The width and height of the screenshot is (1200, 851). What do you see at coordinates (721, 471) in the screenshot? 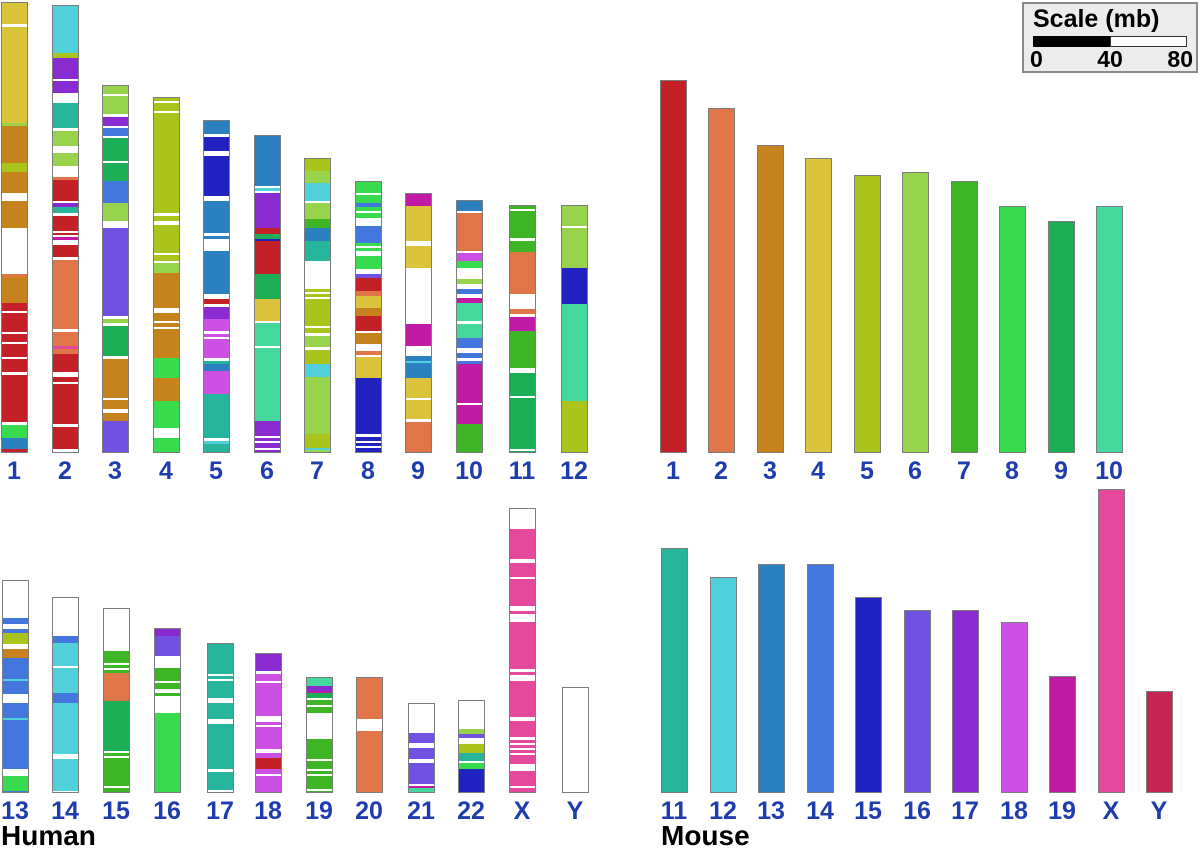
I see `chromosome-label-mouse-2: 2` at bounding box center [721, 471].